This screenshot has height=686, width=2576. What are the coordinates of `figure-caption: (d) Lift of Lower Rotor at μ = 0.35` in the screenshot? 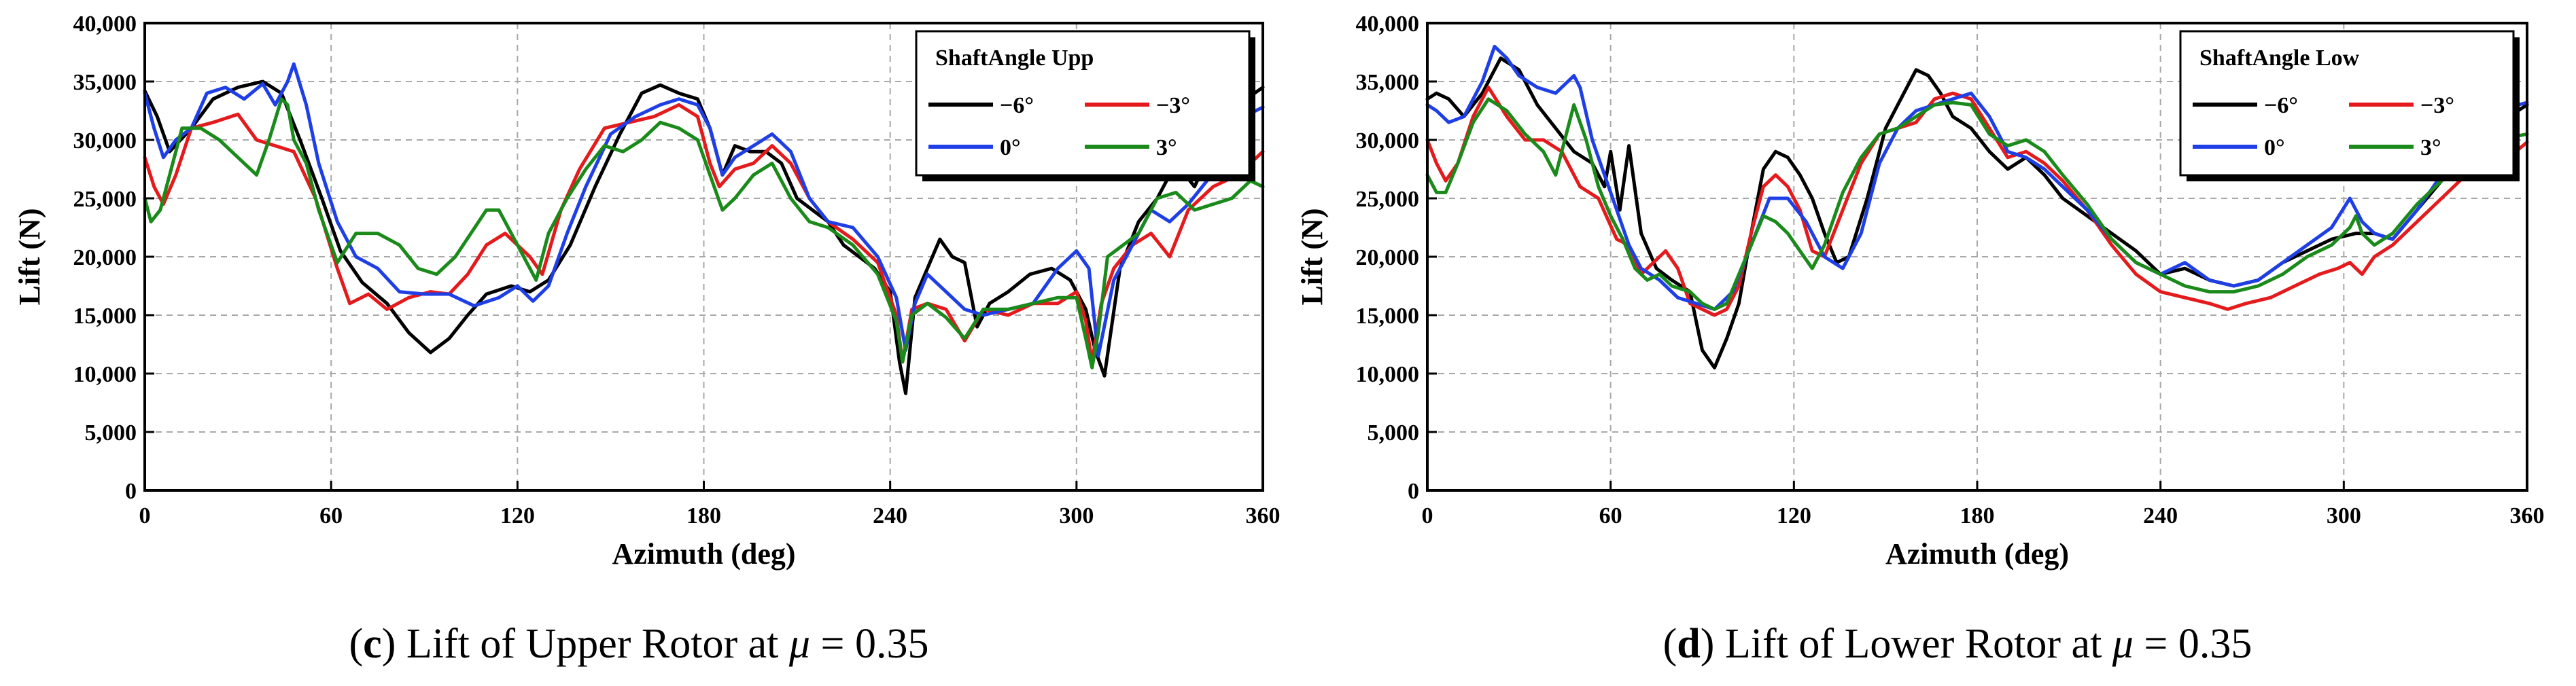 It's located at (1957, 644).